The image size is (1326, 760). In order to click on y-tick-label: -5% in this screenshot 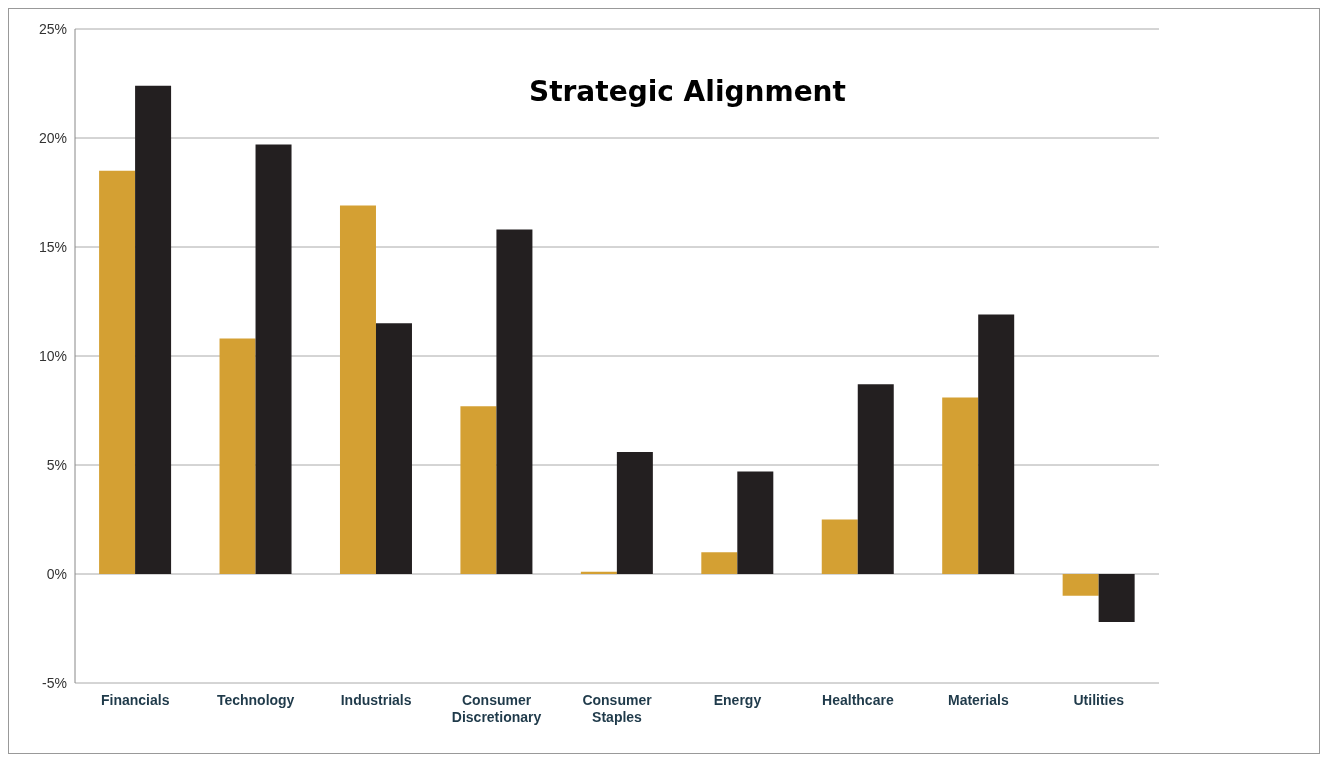, I will do `click(54, 682)`.